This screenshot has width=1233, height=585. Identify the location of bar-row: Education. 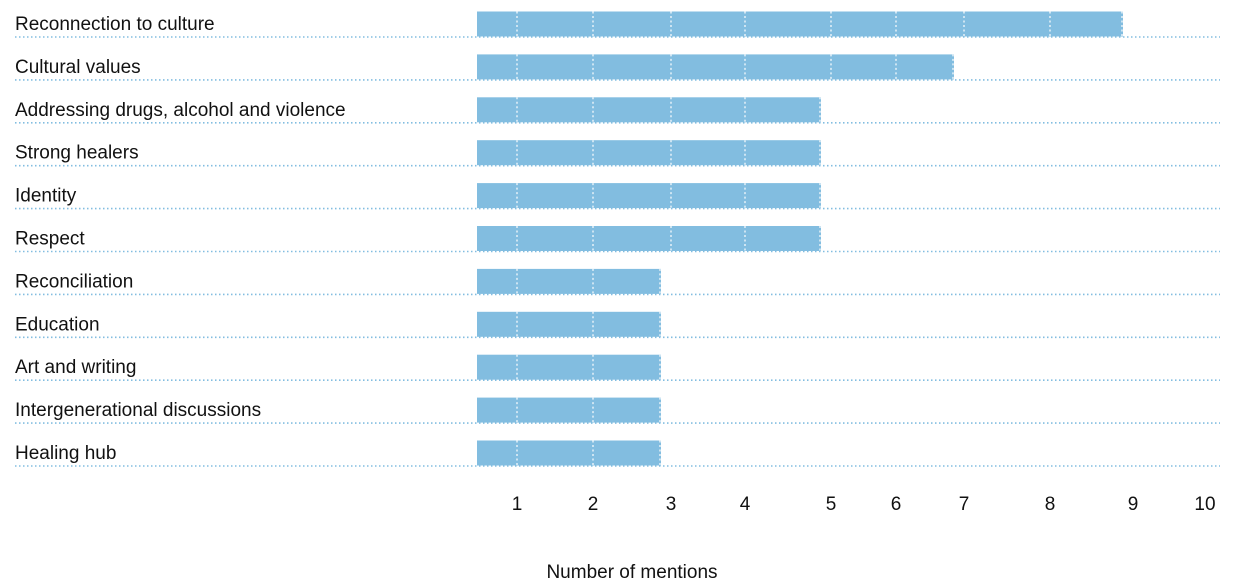
(617, 325).